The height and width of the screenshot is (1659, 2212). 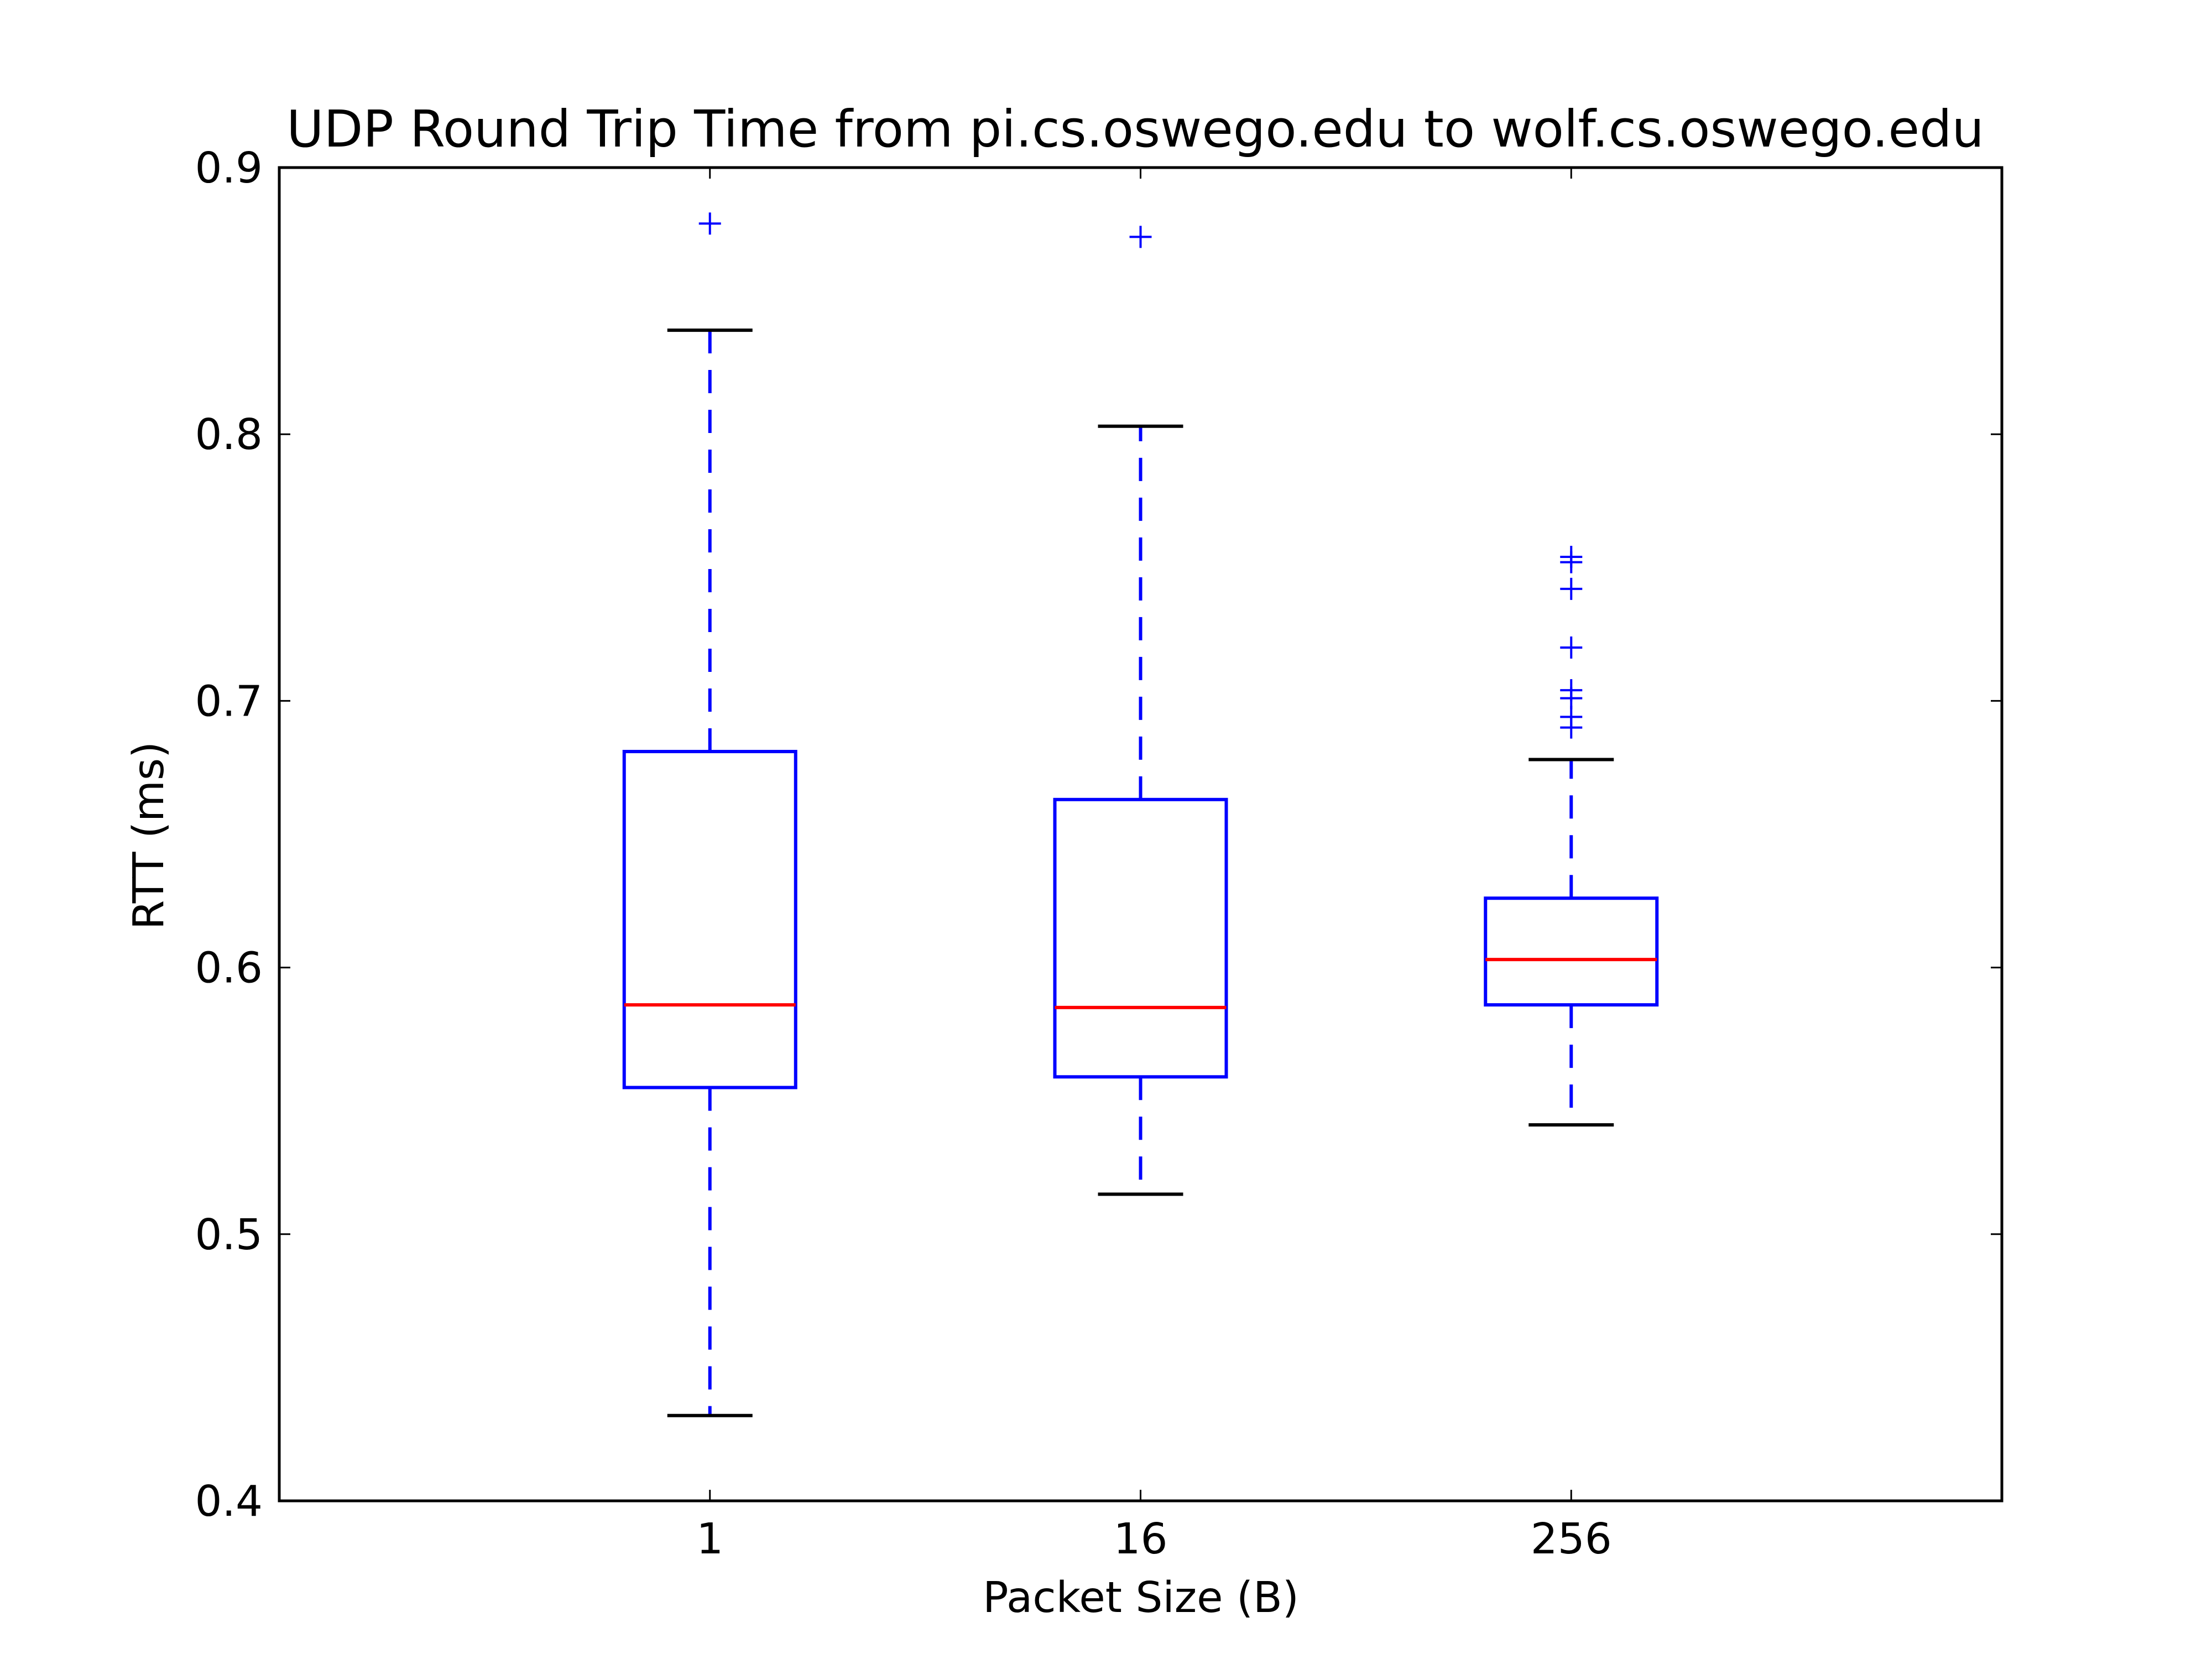 I want to click on x-axis-label: Packet Size (B), so click(x=1141, y=1598).